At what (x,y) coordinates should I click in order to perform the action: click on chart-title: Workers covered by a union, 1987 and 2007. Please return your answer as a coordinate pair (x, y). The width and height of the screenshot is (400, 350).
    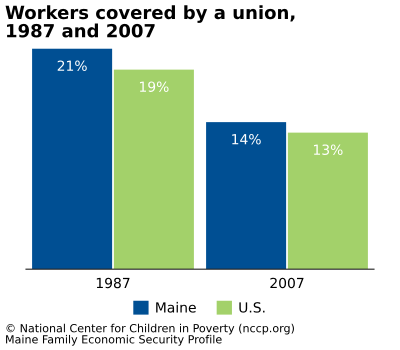
    Looking at the image, I should click on (150, 21).